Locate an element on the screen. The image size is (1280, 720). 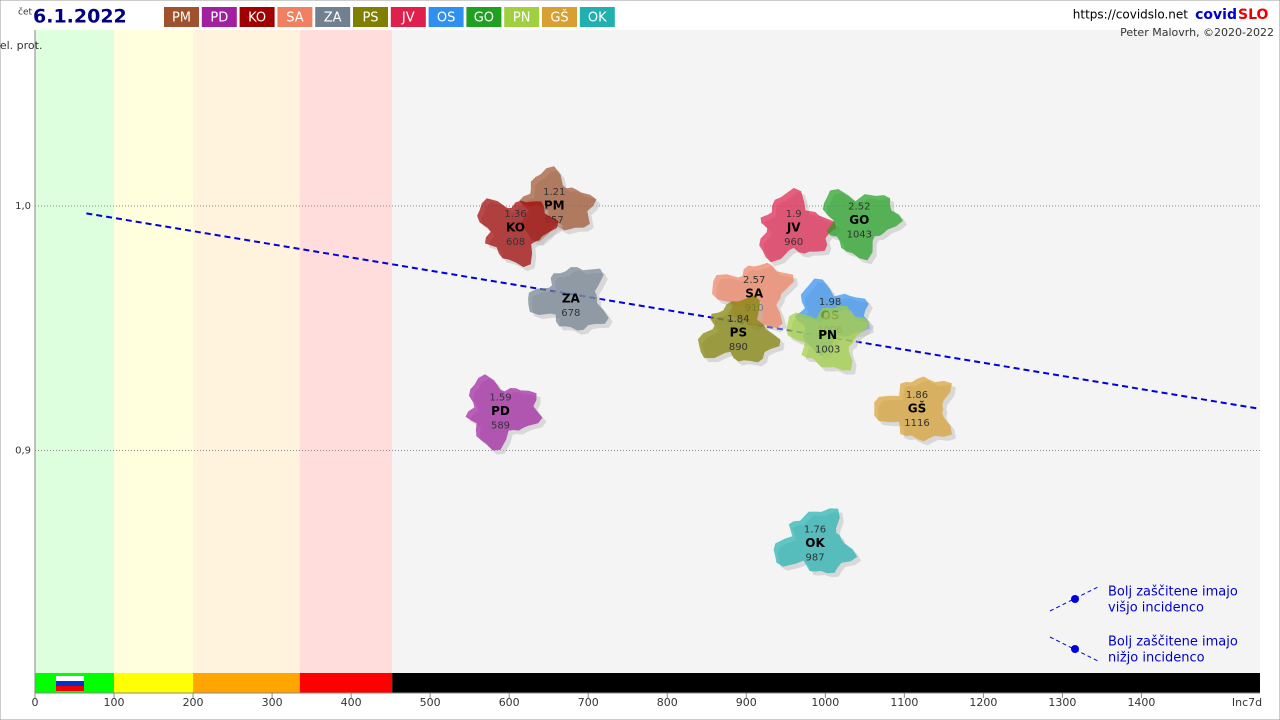
legend-label: GO is located at coordinates (484, 18).